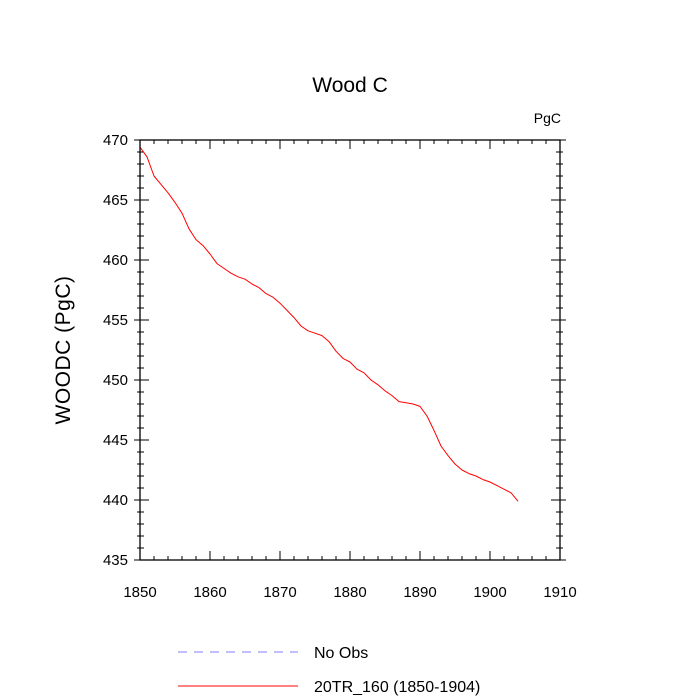  What do you see at coordinates (419, 592) in the screenshot?
I see `x-tick-label: 1890` at bounding box center [419, 592].